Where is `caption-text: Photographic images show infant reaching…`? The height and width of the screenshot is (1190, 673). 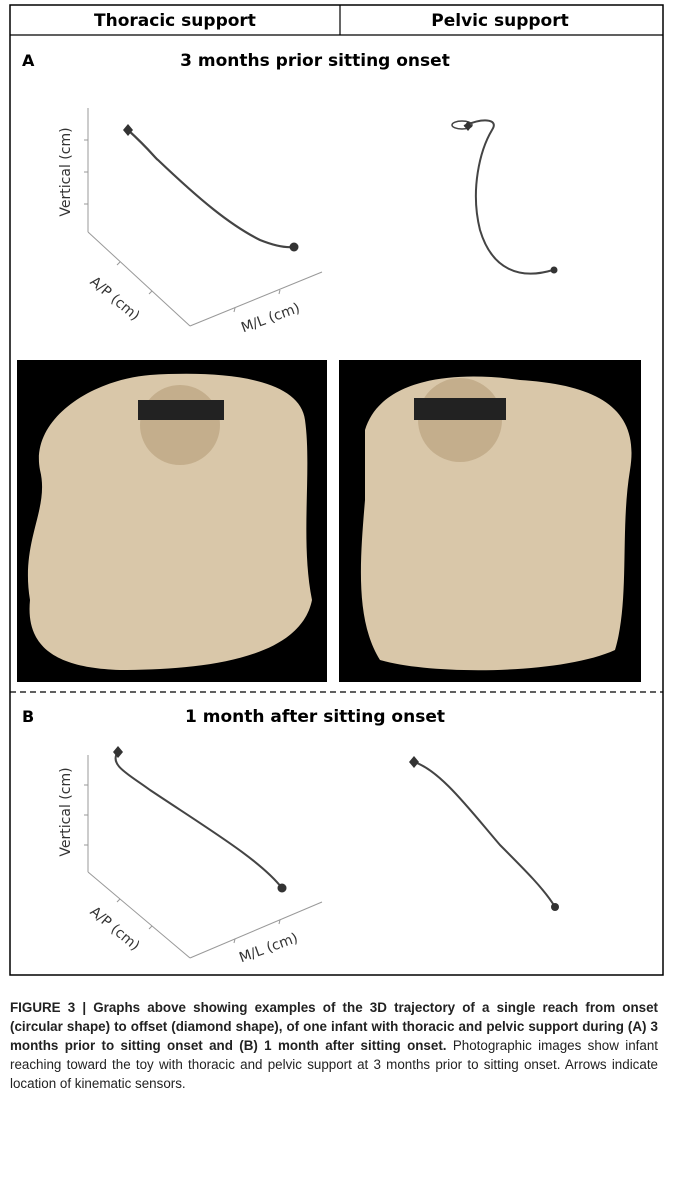
caption-text: Photographic images show infant reaching… is located at coordinates (334, 1064).